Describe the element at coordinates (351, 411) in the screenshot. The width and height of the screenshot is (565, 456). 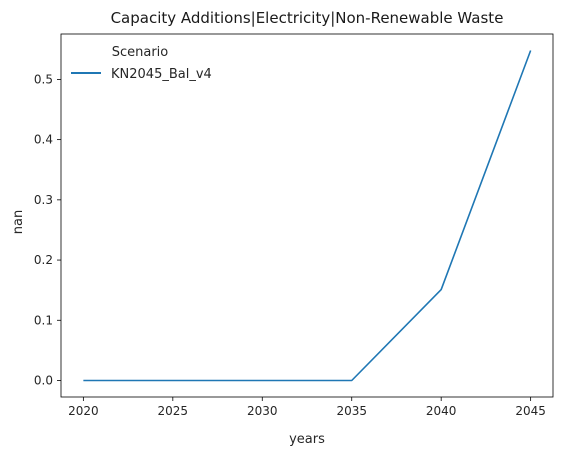
I see `x-tick-label: 2035` at that location.